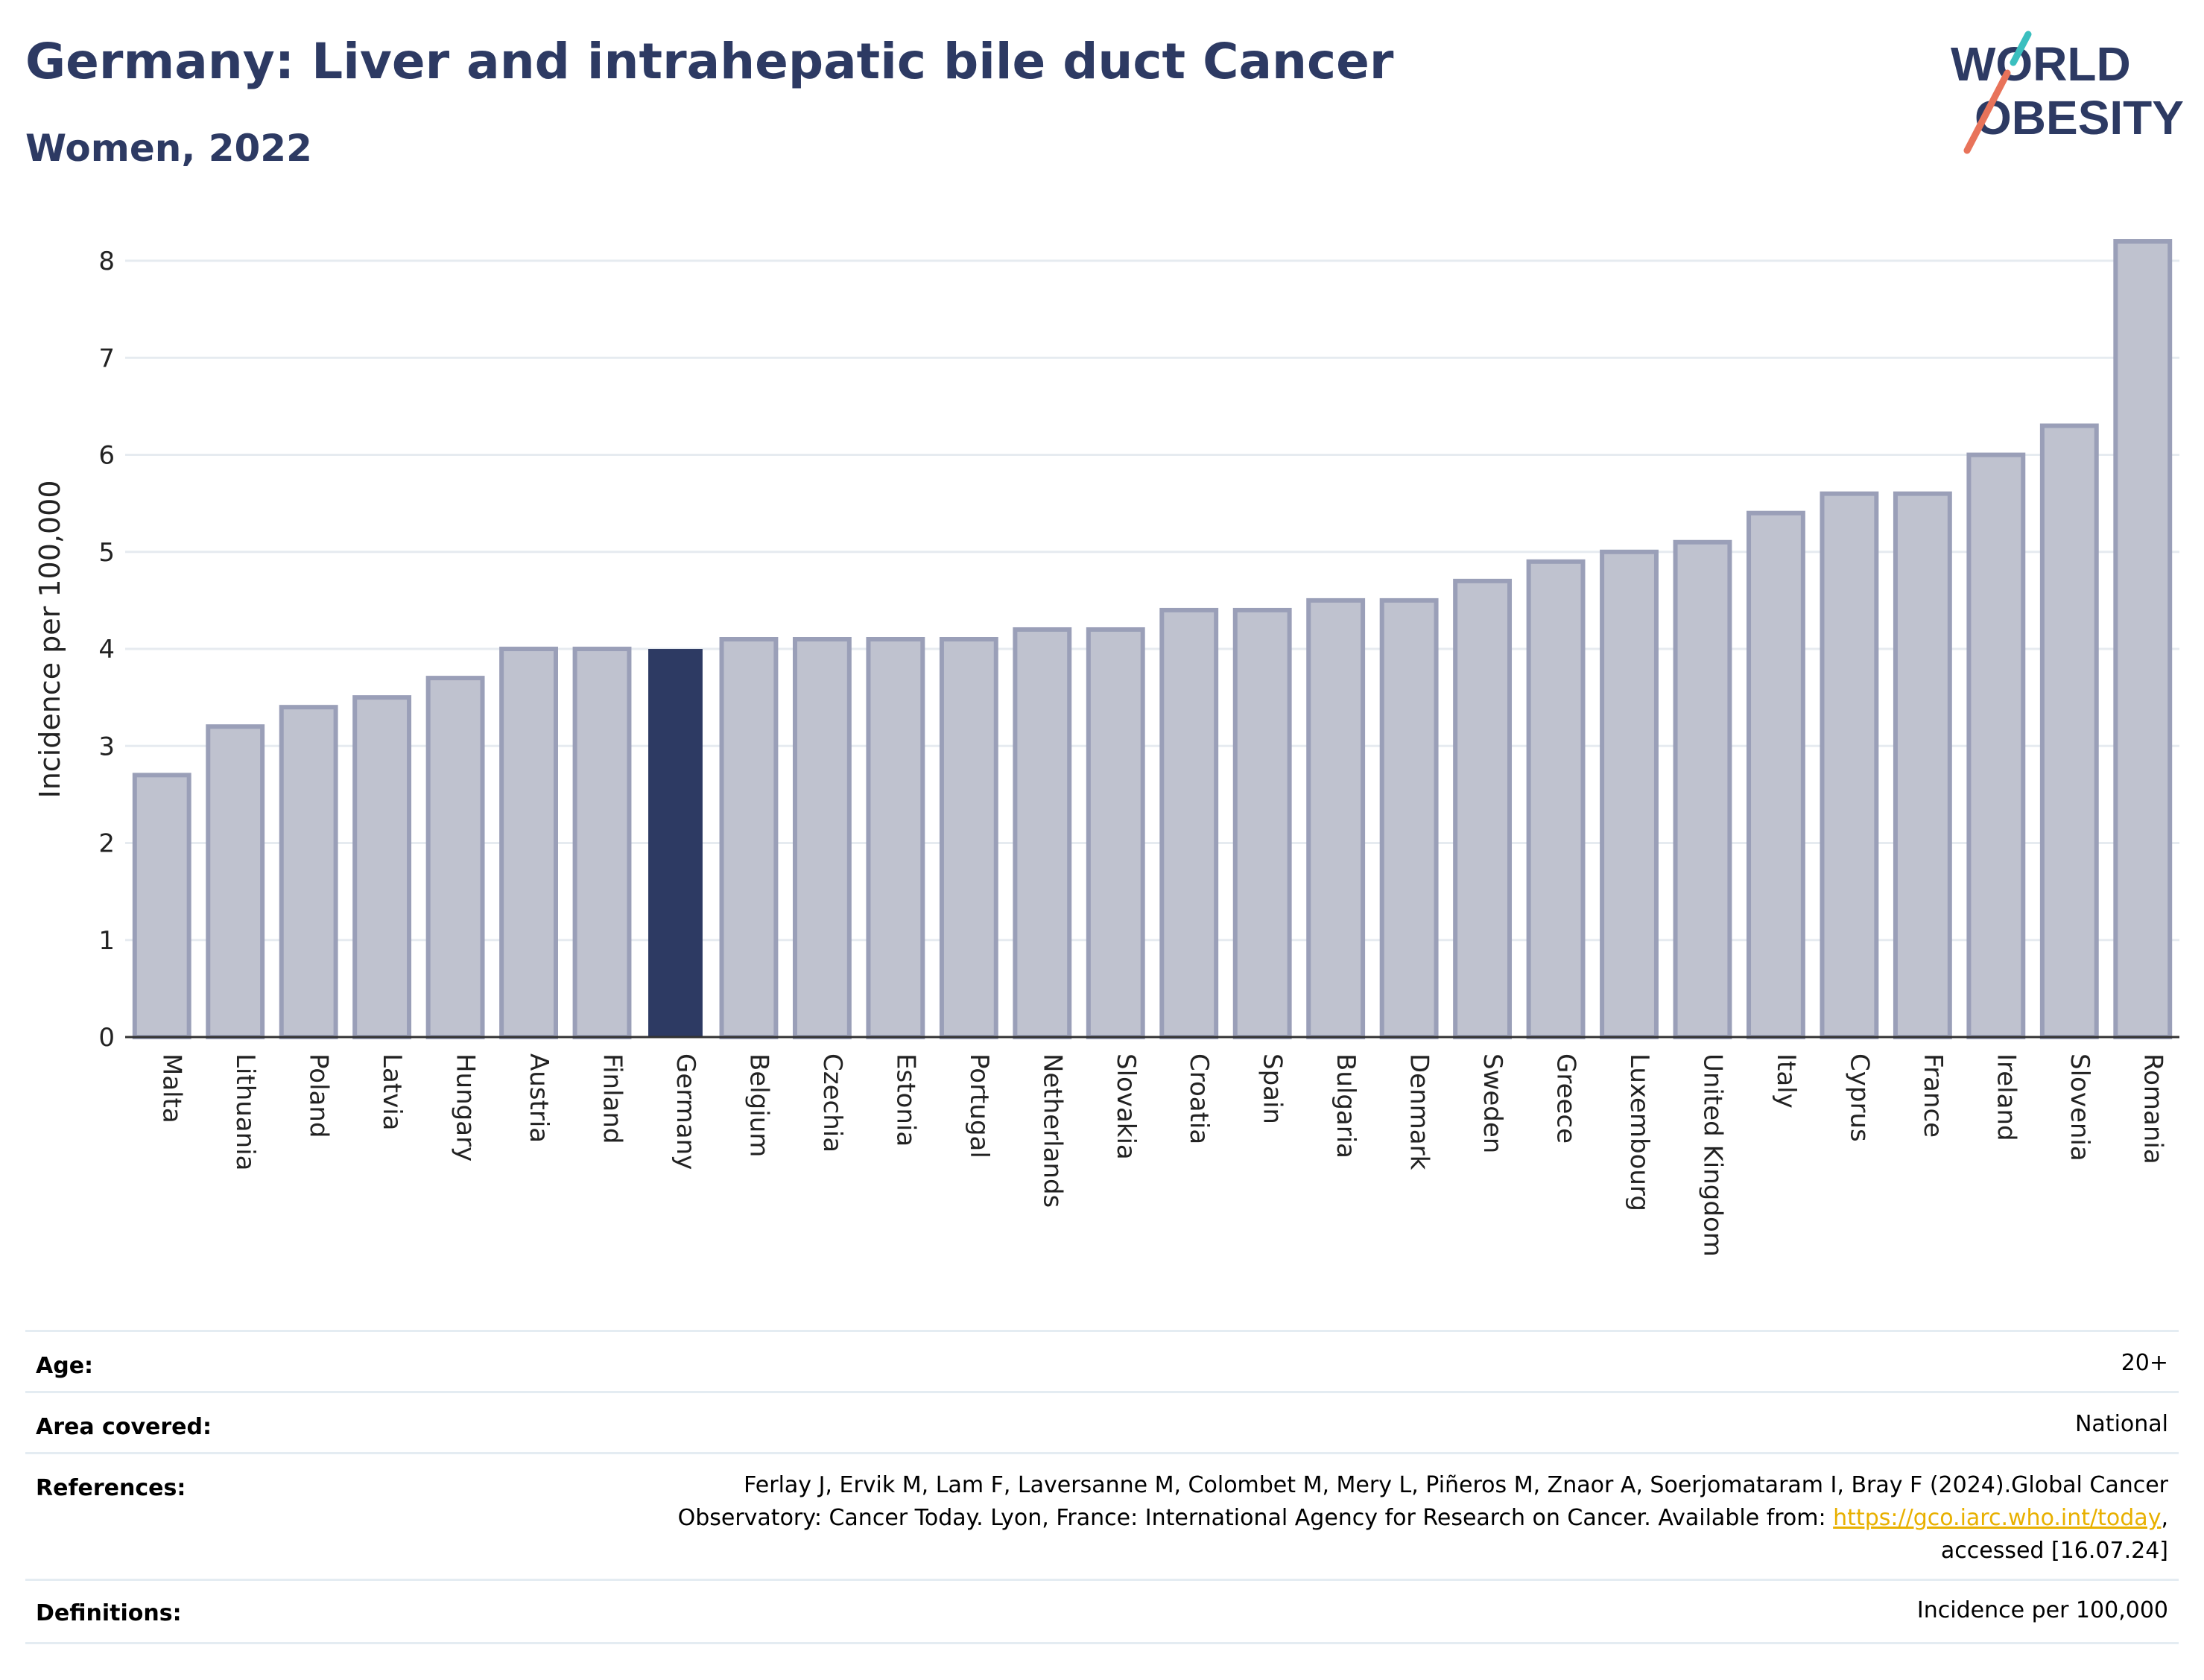 The width and height of the screenshot is (2204, 1680). Describe the element at coordinates (106, 358) in the screenshot. I see `y-tick-label: 7` at that location.